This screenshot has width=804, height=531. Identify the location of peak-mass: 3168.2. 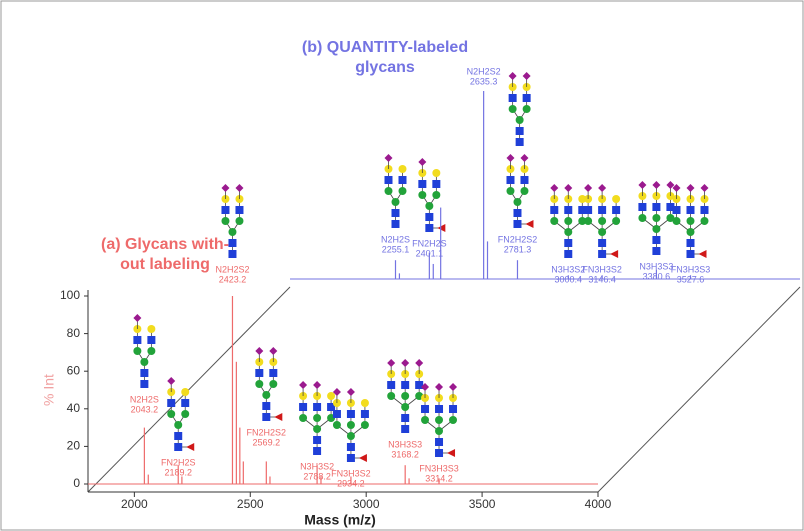
(405, 454).